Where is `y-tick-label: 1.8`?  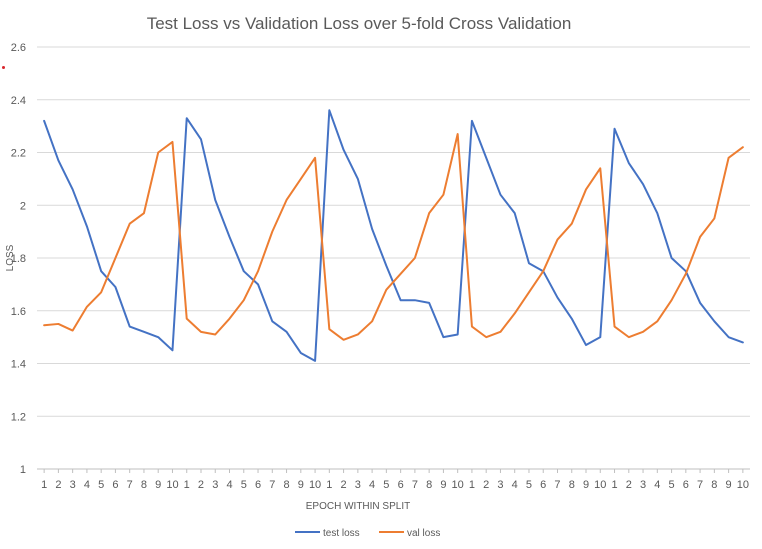
y-tick-label: 1.8 is located at coordinates (18, 259).